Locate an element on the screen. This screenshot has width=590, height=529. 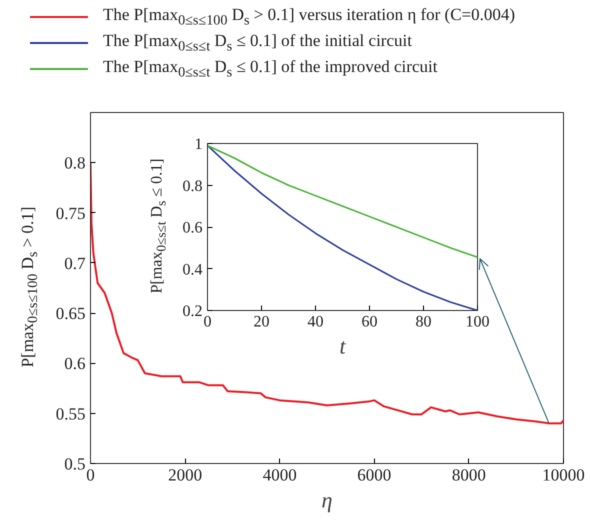
legend-label: The P[max$_{0≤s≤t}$ D$_{s}$ ≤ 0.1] of the improved circuit is located at coordinates (270, 69).